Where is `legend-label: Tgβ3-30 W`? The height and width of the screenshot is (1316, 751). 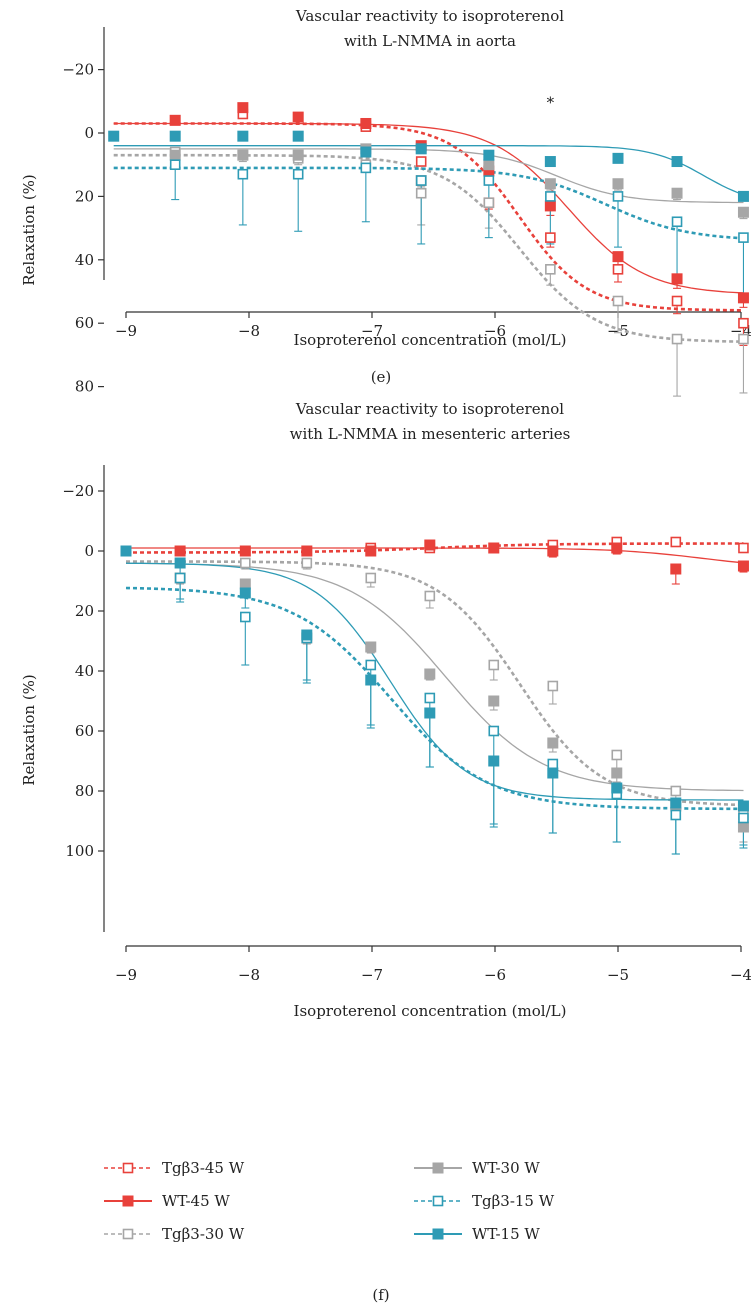
legend-label: Tgβ3-30 W is located at coordinates (203, 1234).